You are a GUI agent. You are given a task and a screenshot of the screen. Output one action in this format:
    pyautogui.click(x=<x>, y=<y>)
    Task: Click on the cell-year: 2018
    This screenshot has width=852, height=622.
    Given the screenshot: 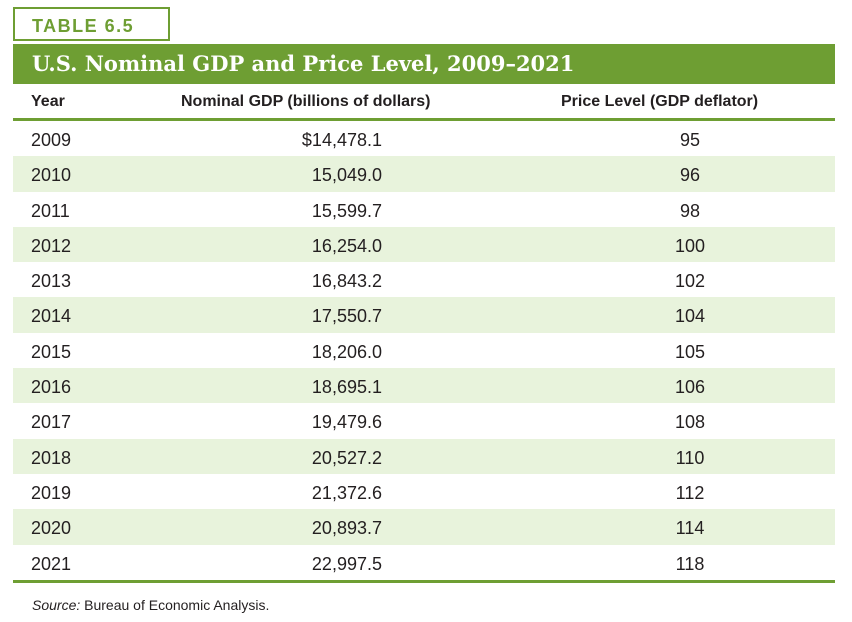 What is the action you would take?
    pyautogui.click(x=51, y=457)
    